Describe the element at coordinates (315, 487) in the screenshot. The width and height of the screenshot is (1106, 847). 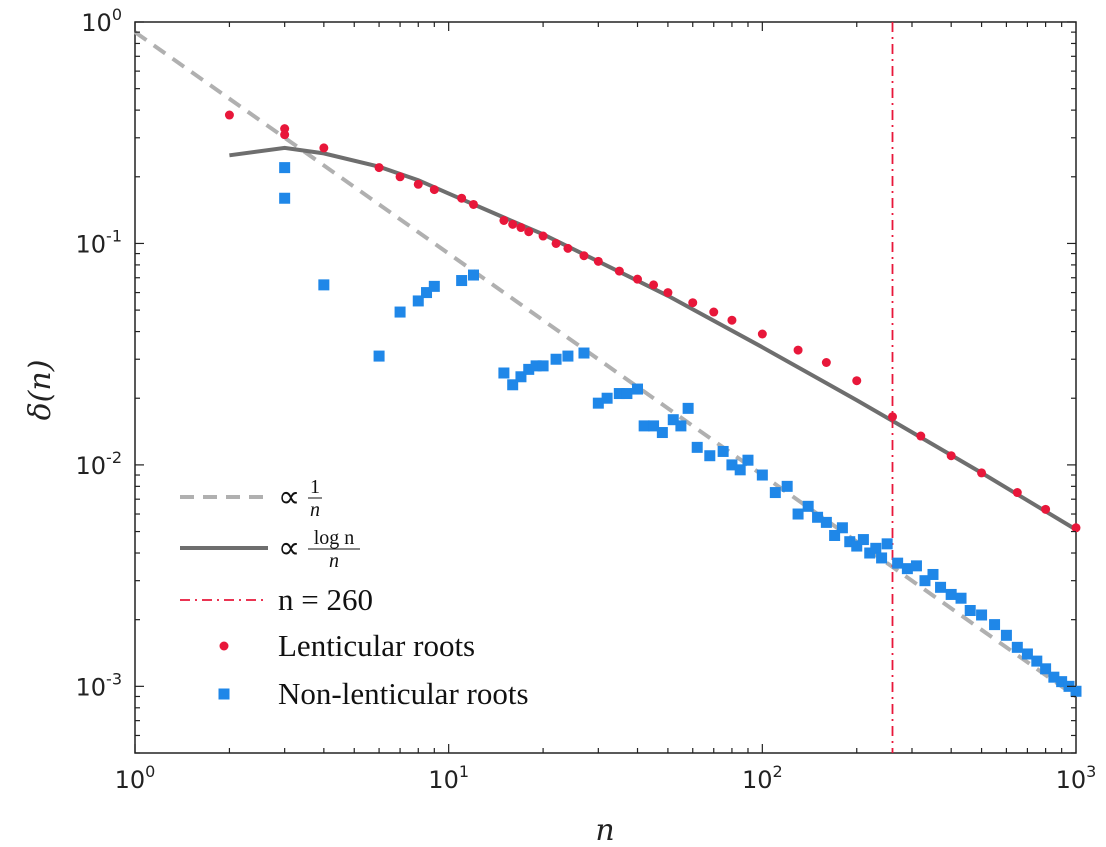
I see `legend-fraction-numerator: 1` at that location.